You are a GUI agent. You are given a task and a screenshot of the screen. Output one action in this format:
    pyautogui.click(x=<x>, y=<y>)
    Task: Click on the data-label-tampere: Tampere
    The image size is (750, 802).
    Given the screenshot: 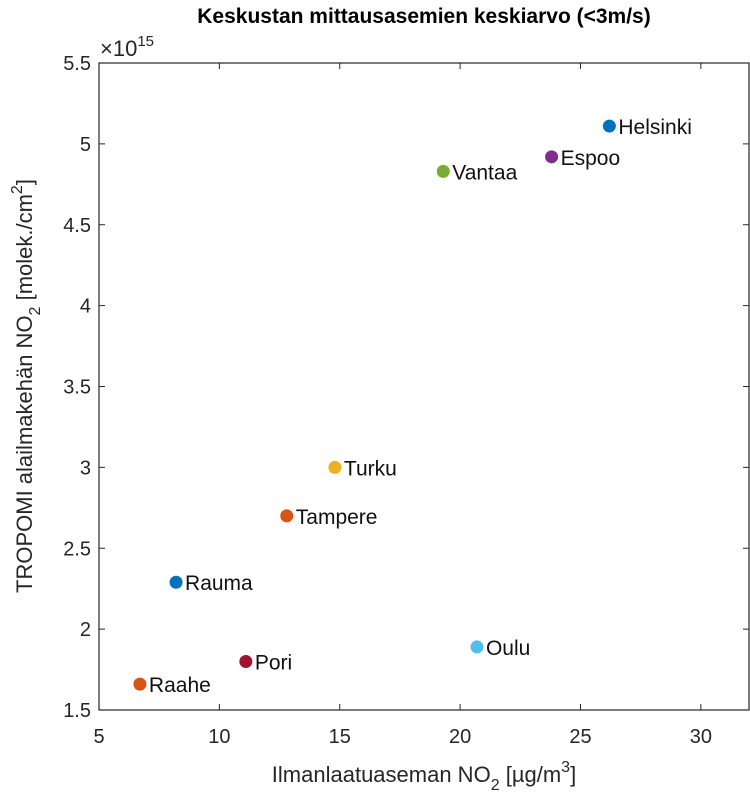 What is the action you would take?
    pyautogui.click(x=337, y=517)
    